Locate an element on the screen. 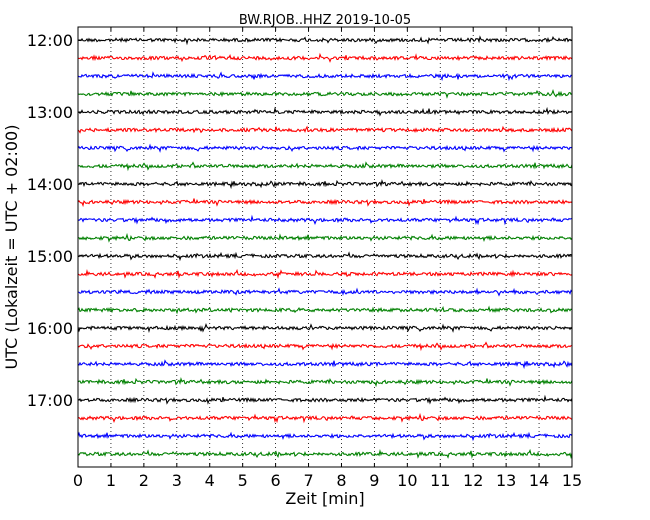 Image resolution: width=650 pixels, height=520 pixels. x-tick-label: 10 is located at coordinates (407, 480).